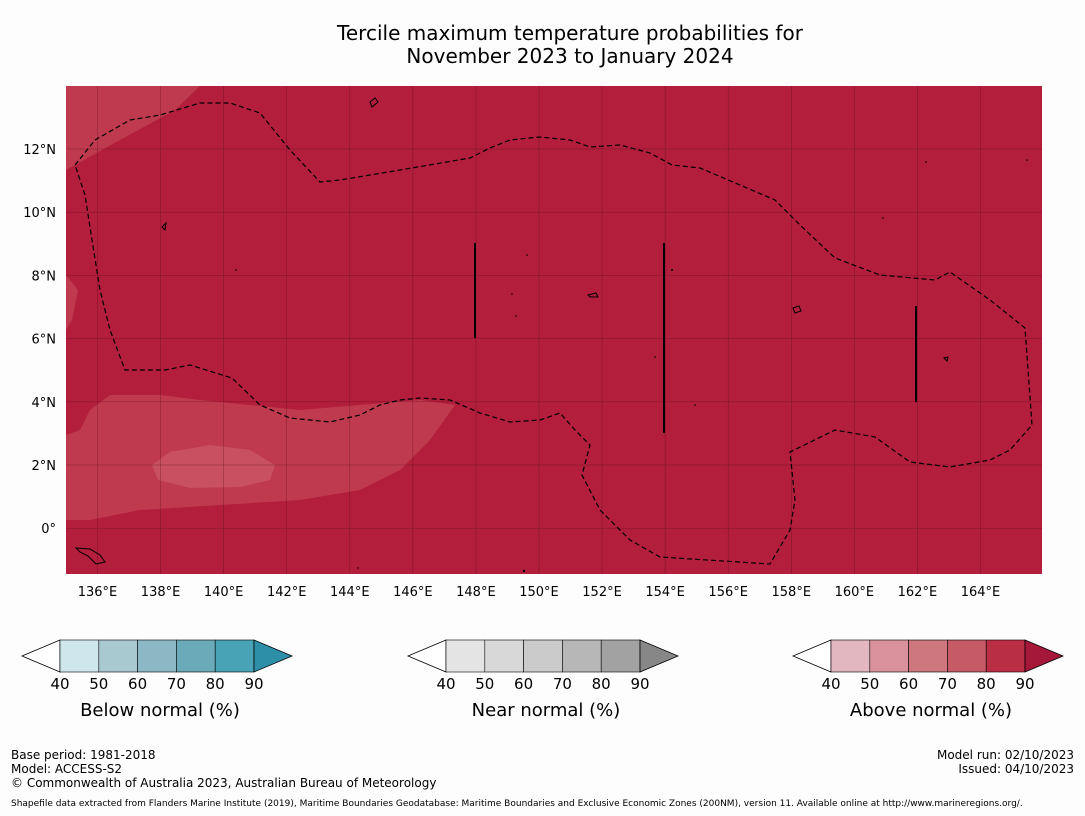  Describe the element at coordinates (665, 592) in the screenshot. I see `longitude-tick-label: 154°E` at that location.